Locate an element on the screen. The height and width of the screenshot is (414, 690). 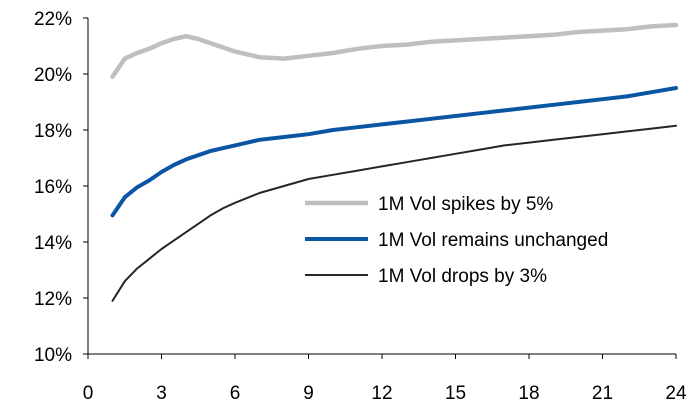
x-tick-label: 6 is located at coordinates (235, 393).